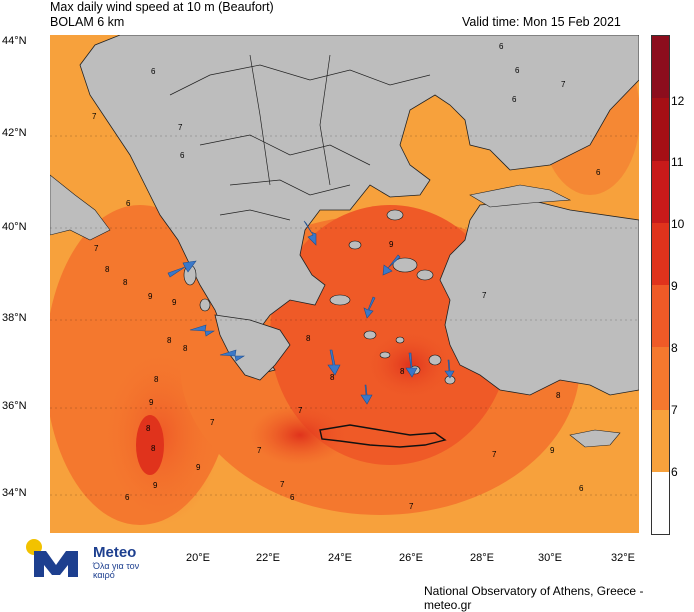 The image size is (694, 612). I want to click on wind-area-dodecanese, so click(410, 365).